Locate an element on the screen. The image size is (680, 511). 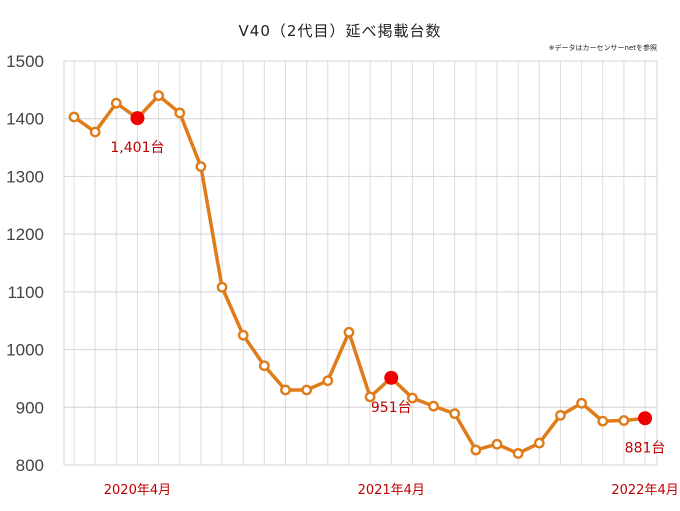
x-tick-label: 2022年4月 is located at coordinates (644, 490).